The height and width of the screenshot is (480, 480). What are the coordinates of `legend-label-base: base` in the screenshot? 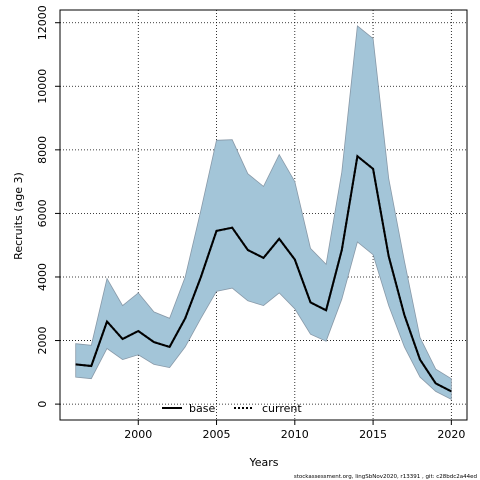 It's located at (202, 408).